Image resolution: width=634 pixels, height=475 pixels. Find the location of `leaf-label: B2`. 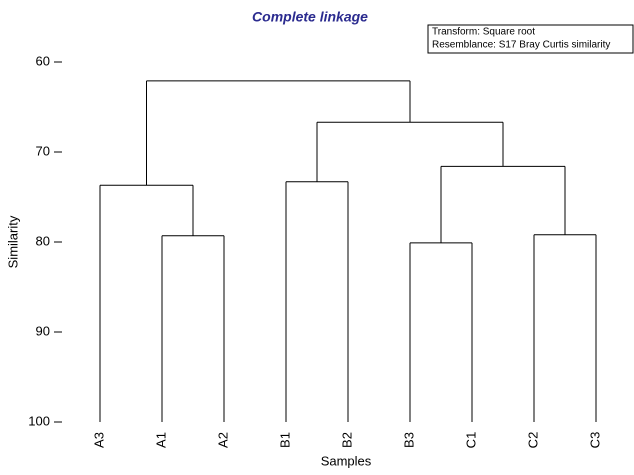

leaf-label: B2 is located at coordinates (346, 440).